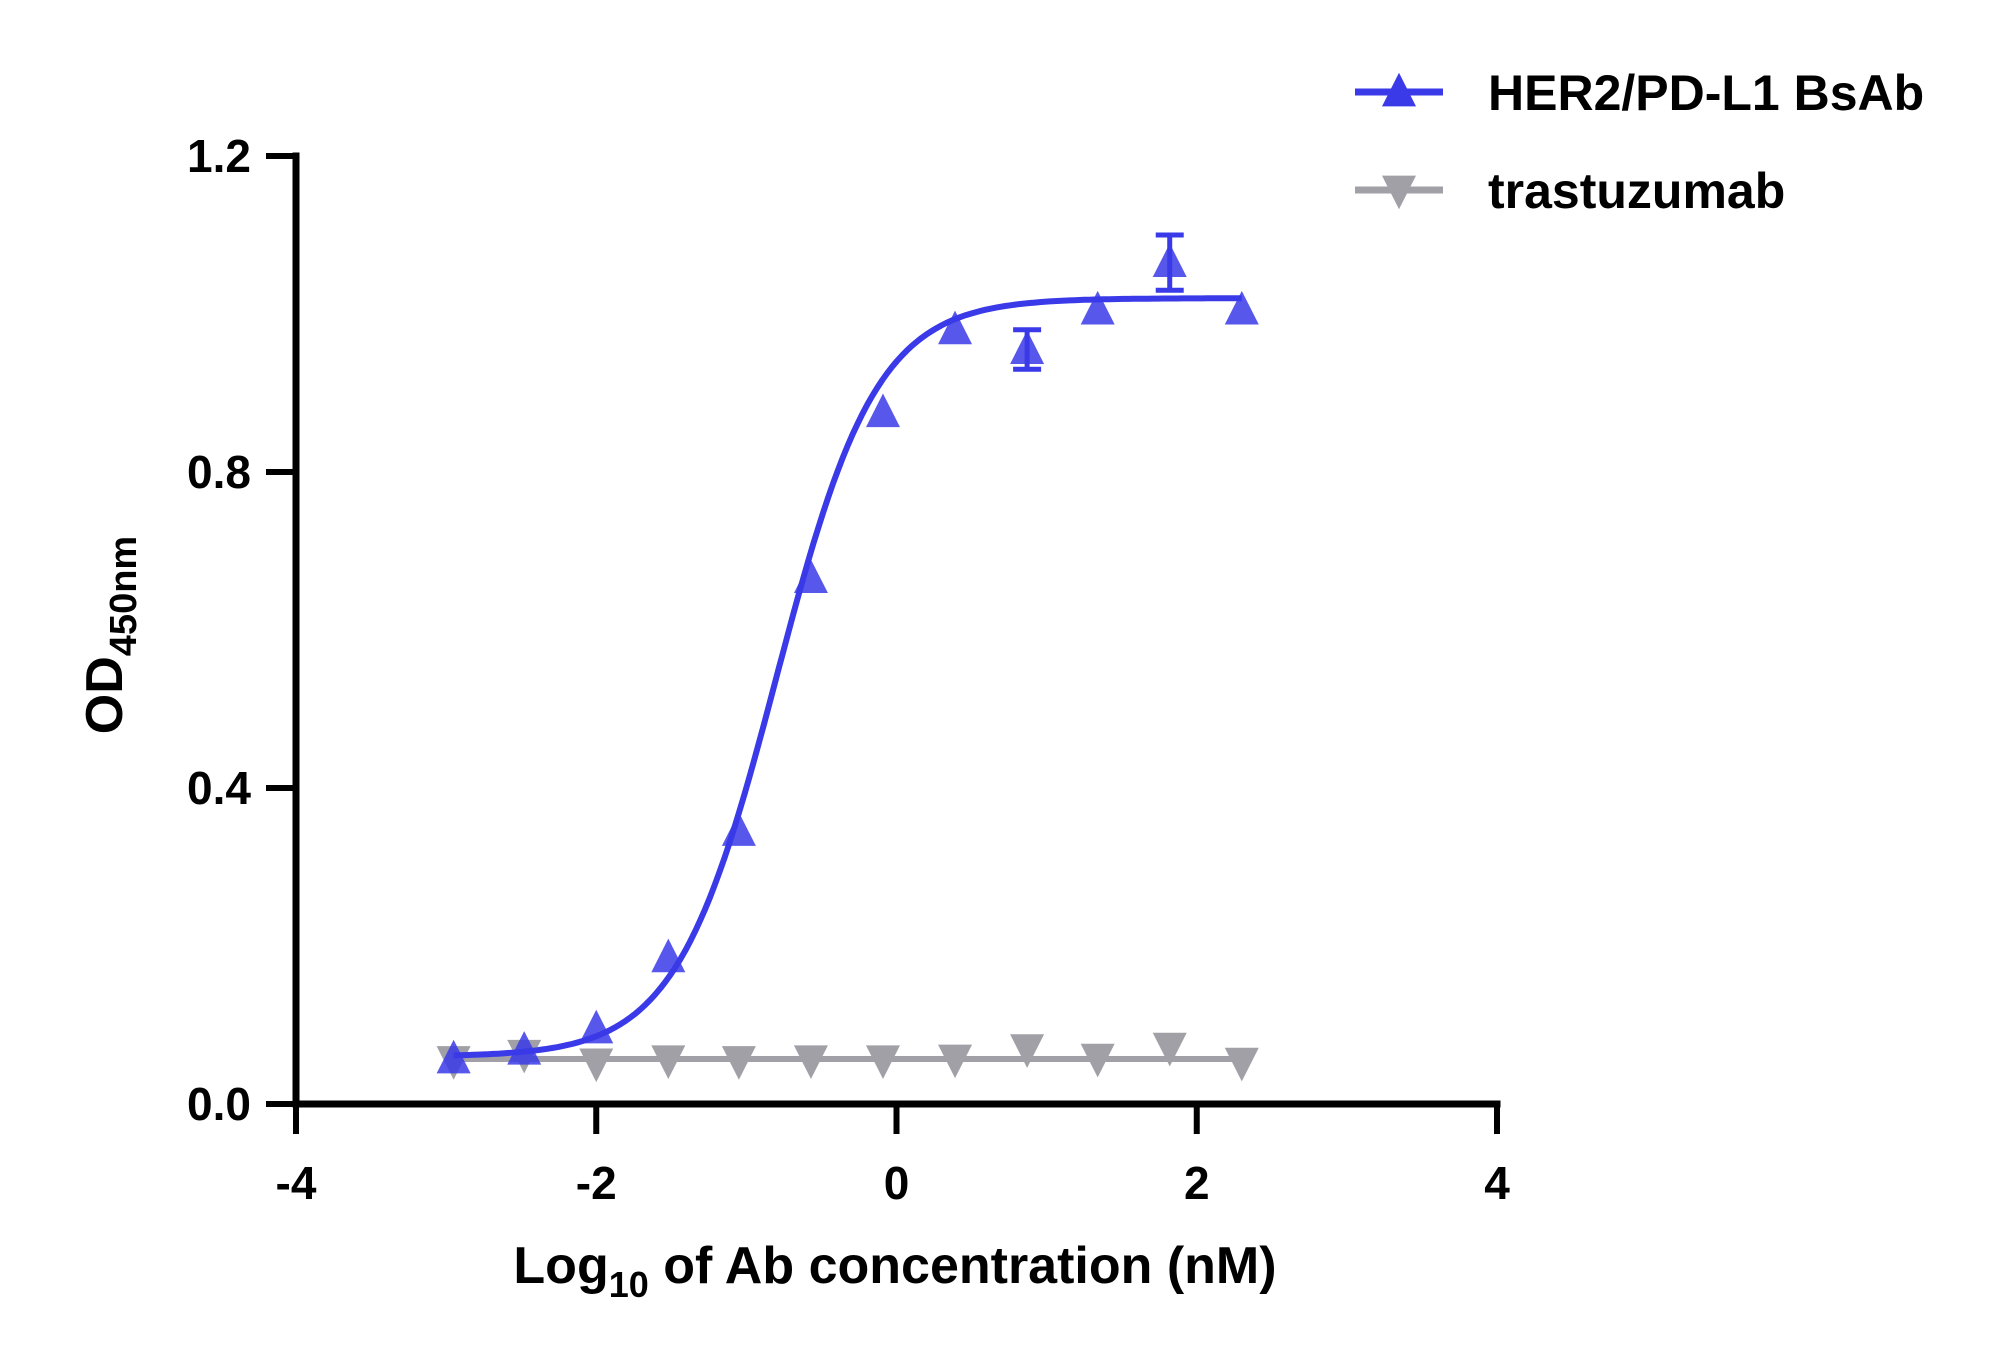  What do you see at coordinates (105, 695) in the screenshot?
I see `y-axis-title-main: OD` at bounding box center [105, 695].